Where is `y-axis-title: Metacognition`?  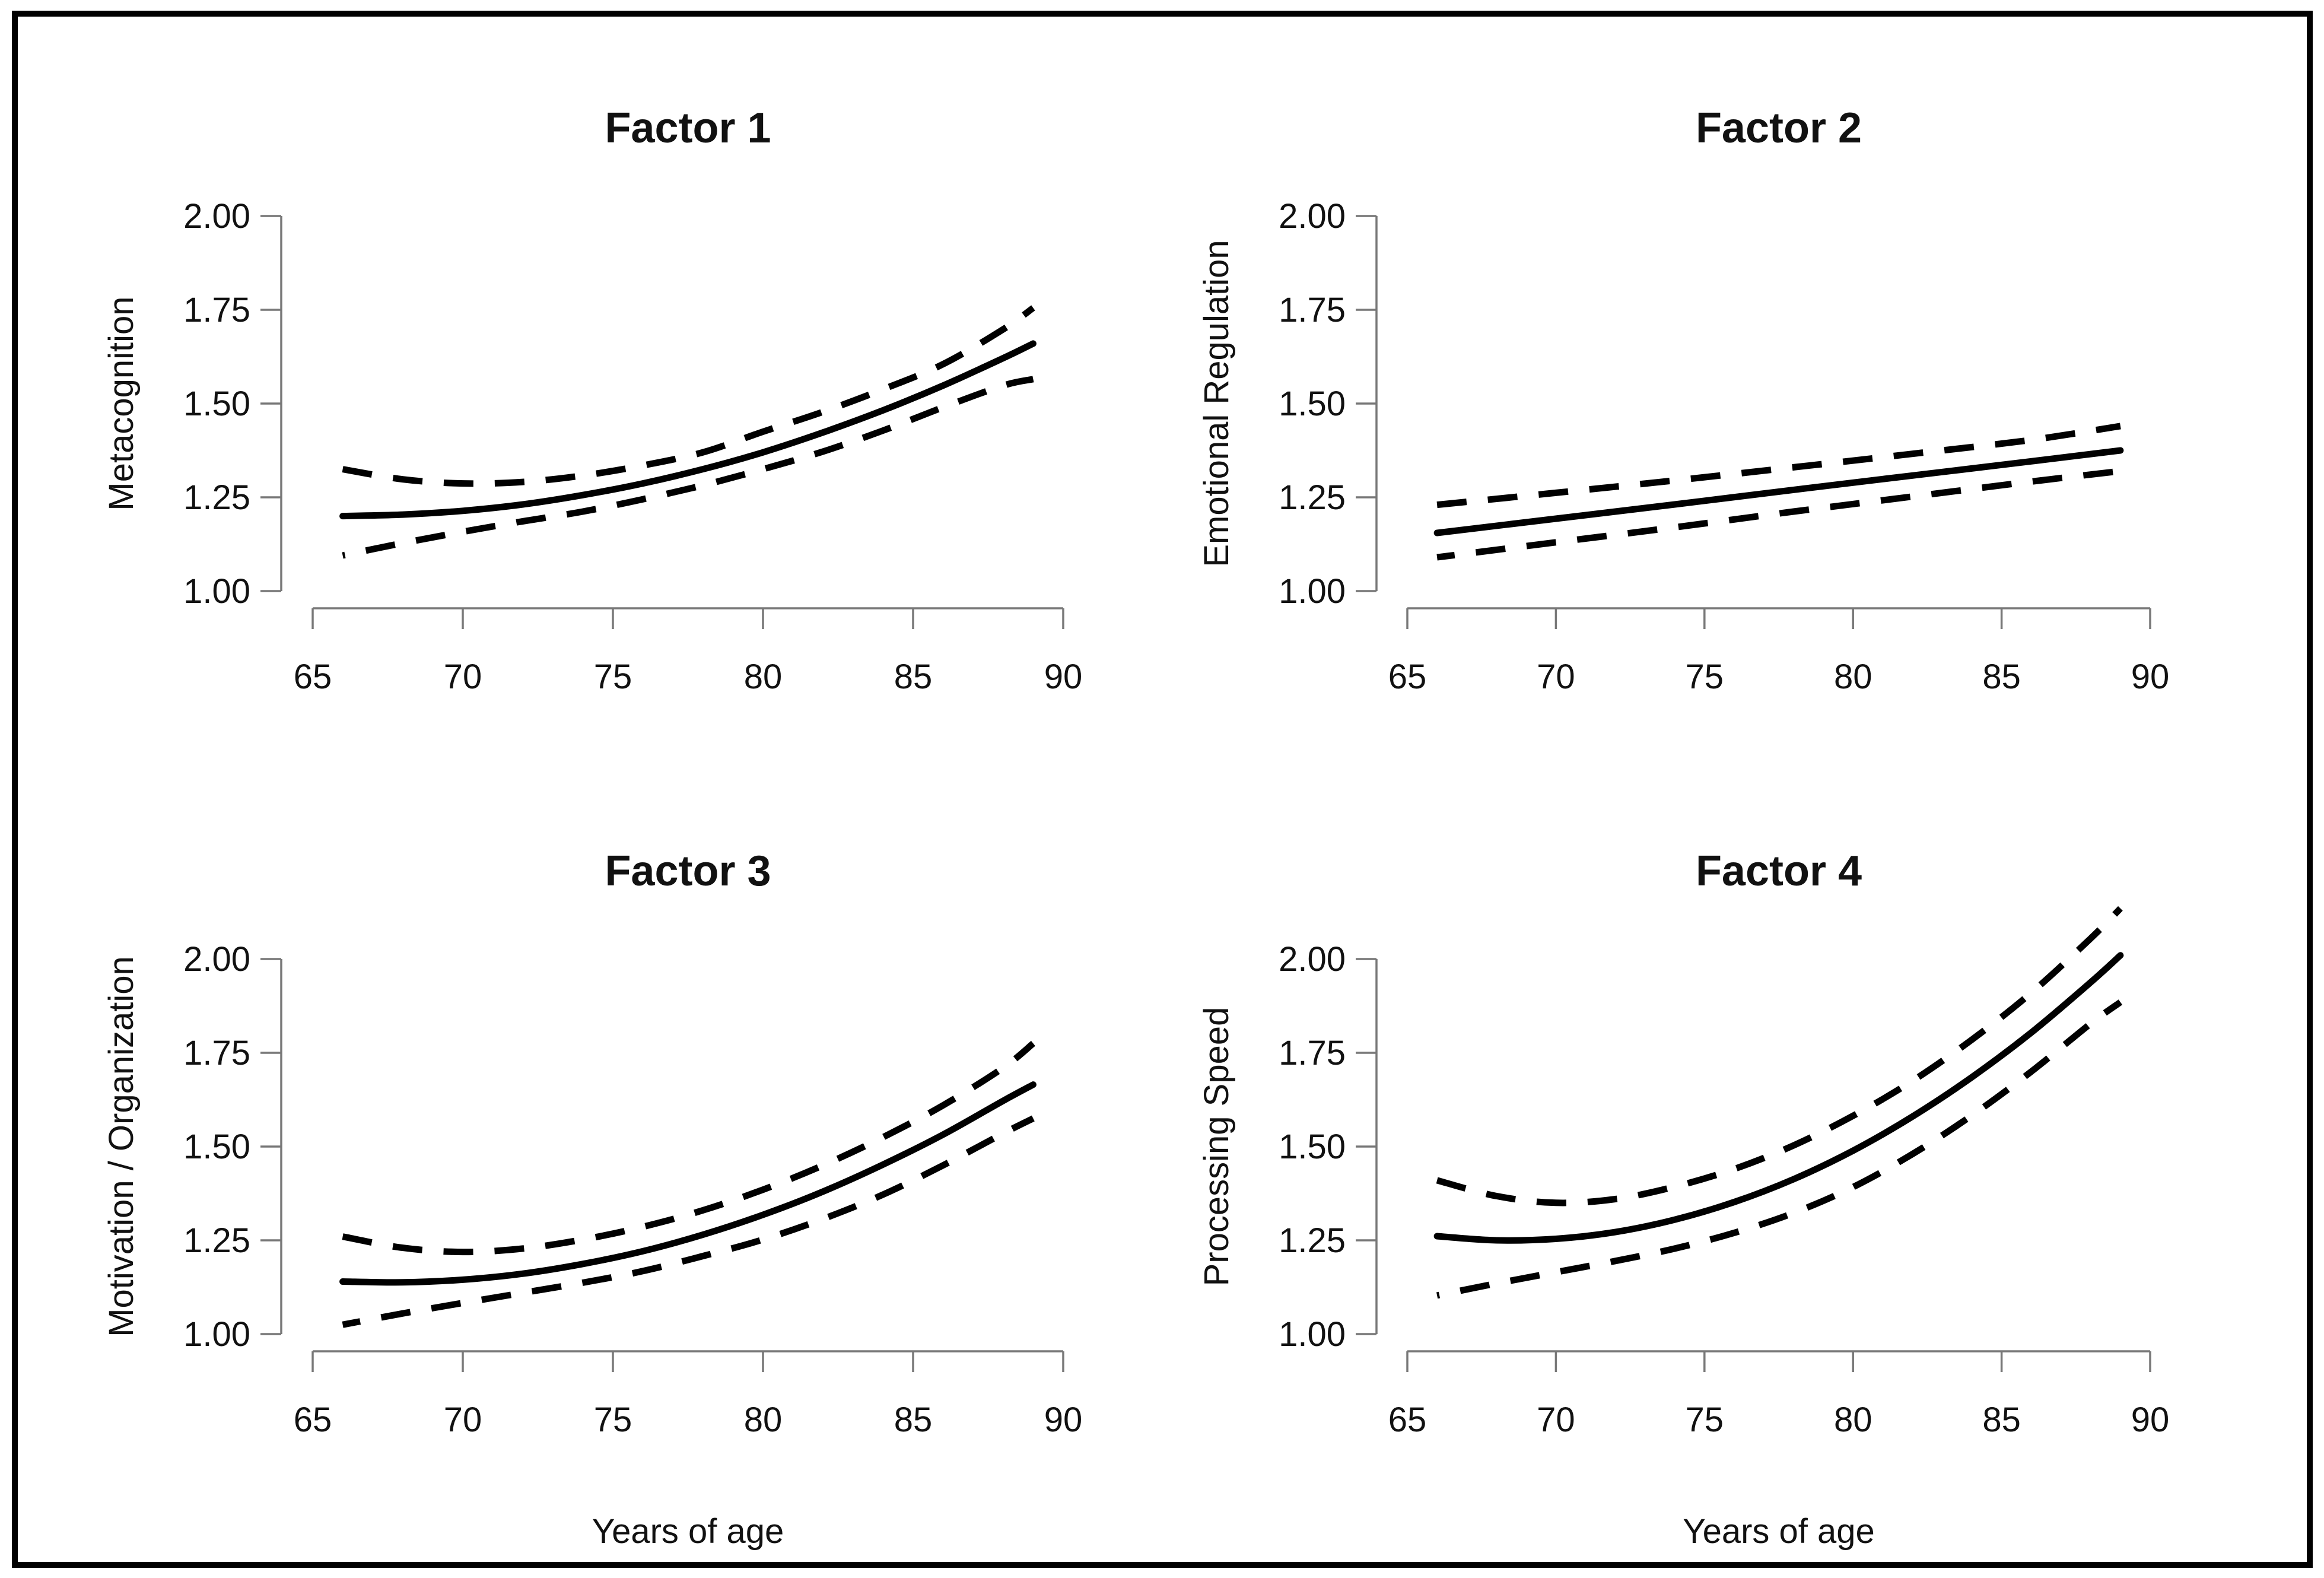
y-axis-title: Metacognition is located at coordinates (121, 403).